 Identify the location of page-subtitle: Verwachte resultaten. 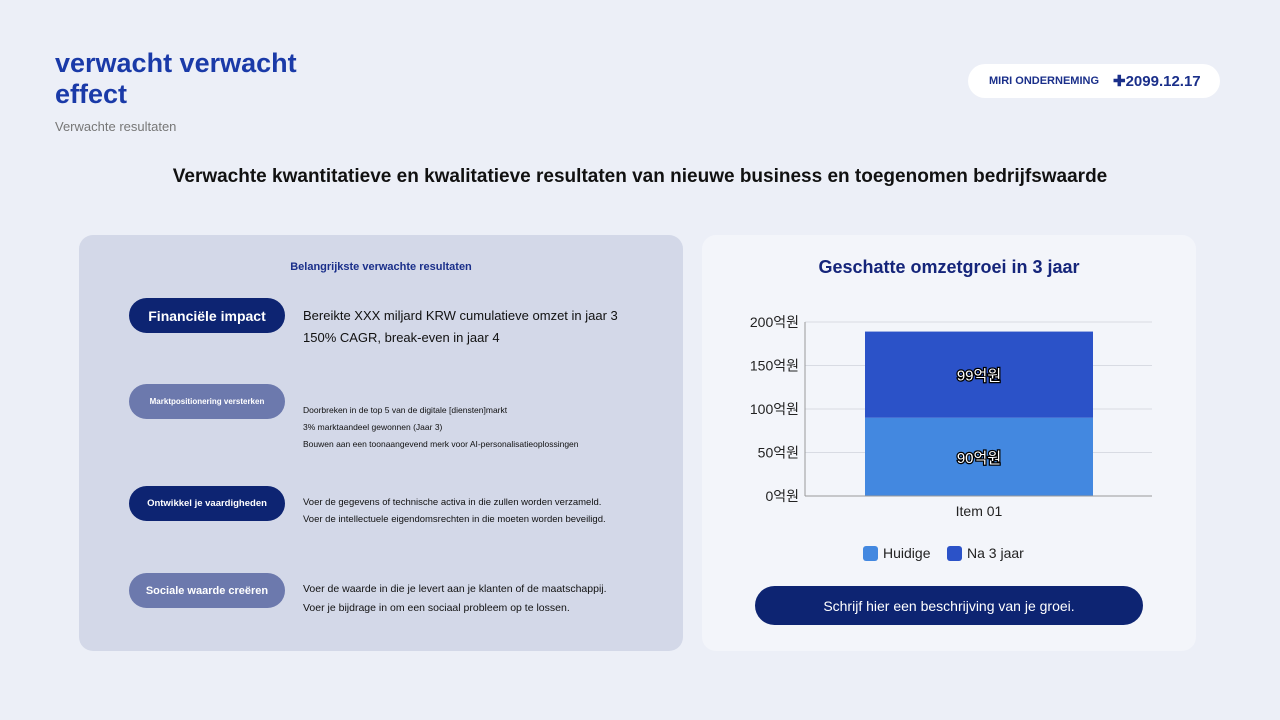
(116, 126).